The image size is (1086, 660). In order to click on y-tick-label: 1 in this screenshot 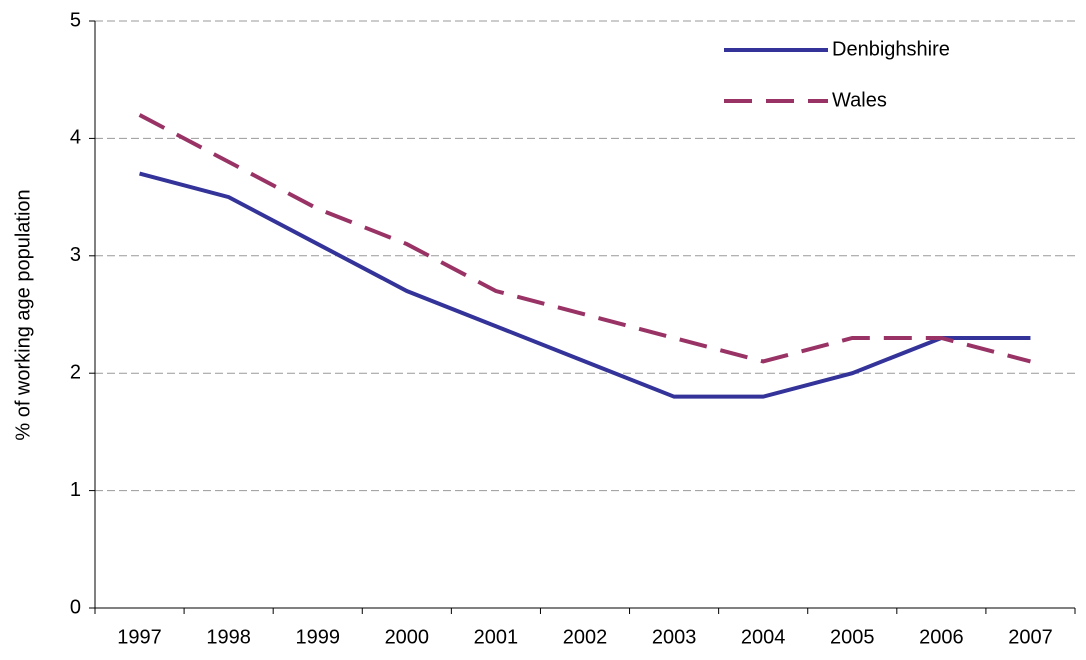, I will do `click(75, 490)`.